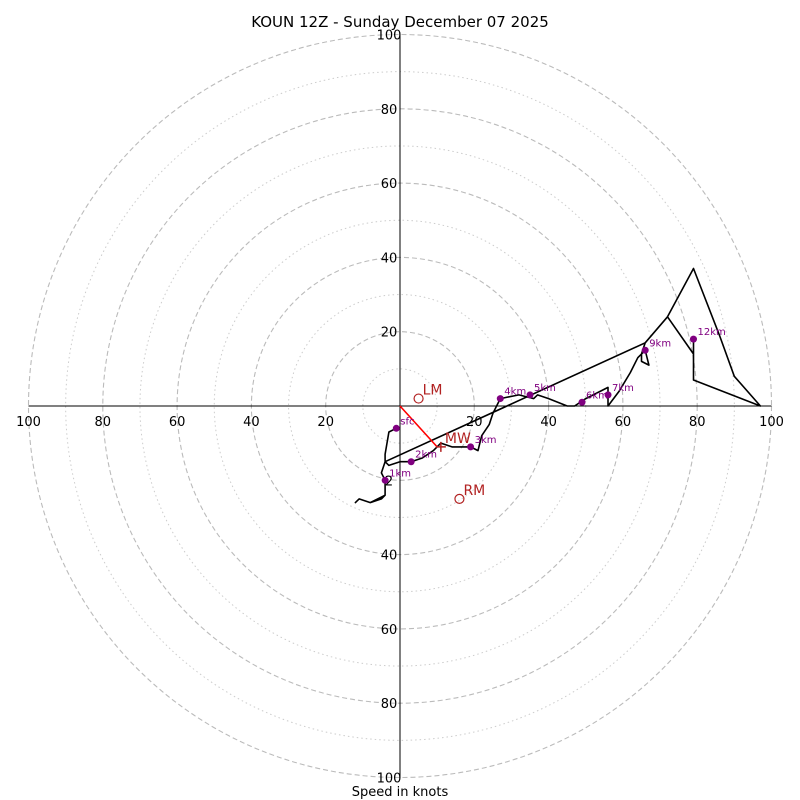 This screenshot has width=800, height=800. Describe the element at coordinates (553, 405) in the screenshot. I see `height-markers: sfc 1km 2km 3km 4km 5km 6km 7km 9km 12km` at that location.